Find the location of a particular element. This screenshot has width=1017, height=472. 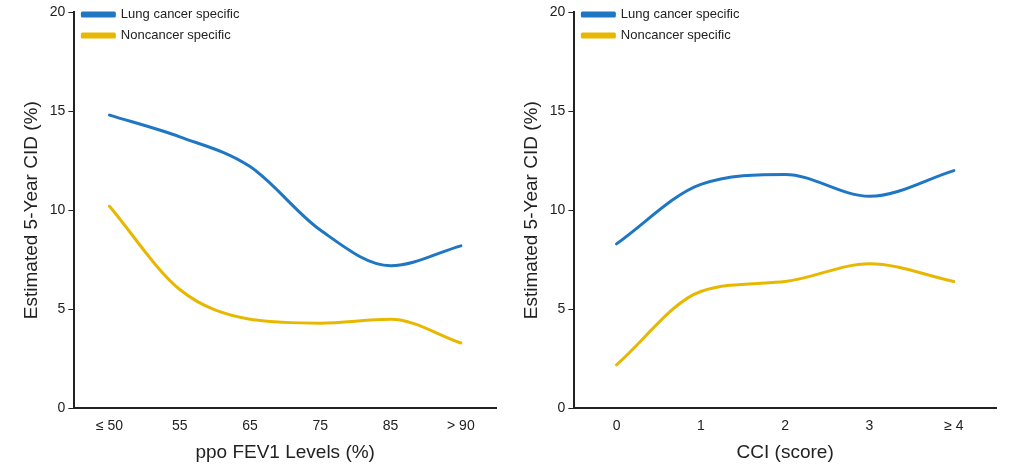

x-tick-label: 55 is located at coordinates (179, 424).